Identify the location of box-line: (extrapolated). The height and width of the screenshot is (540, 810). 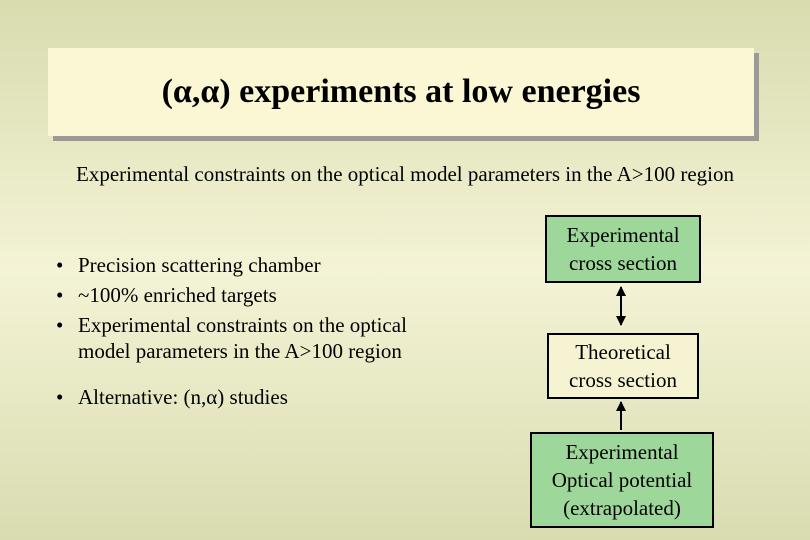
(622, 508).